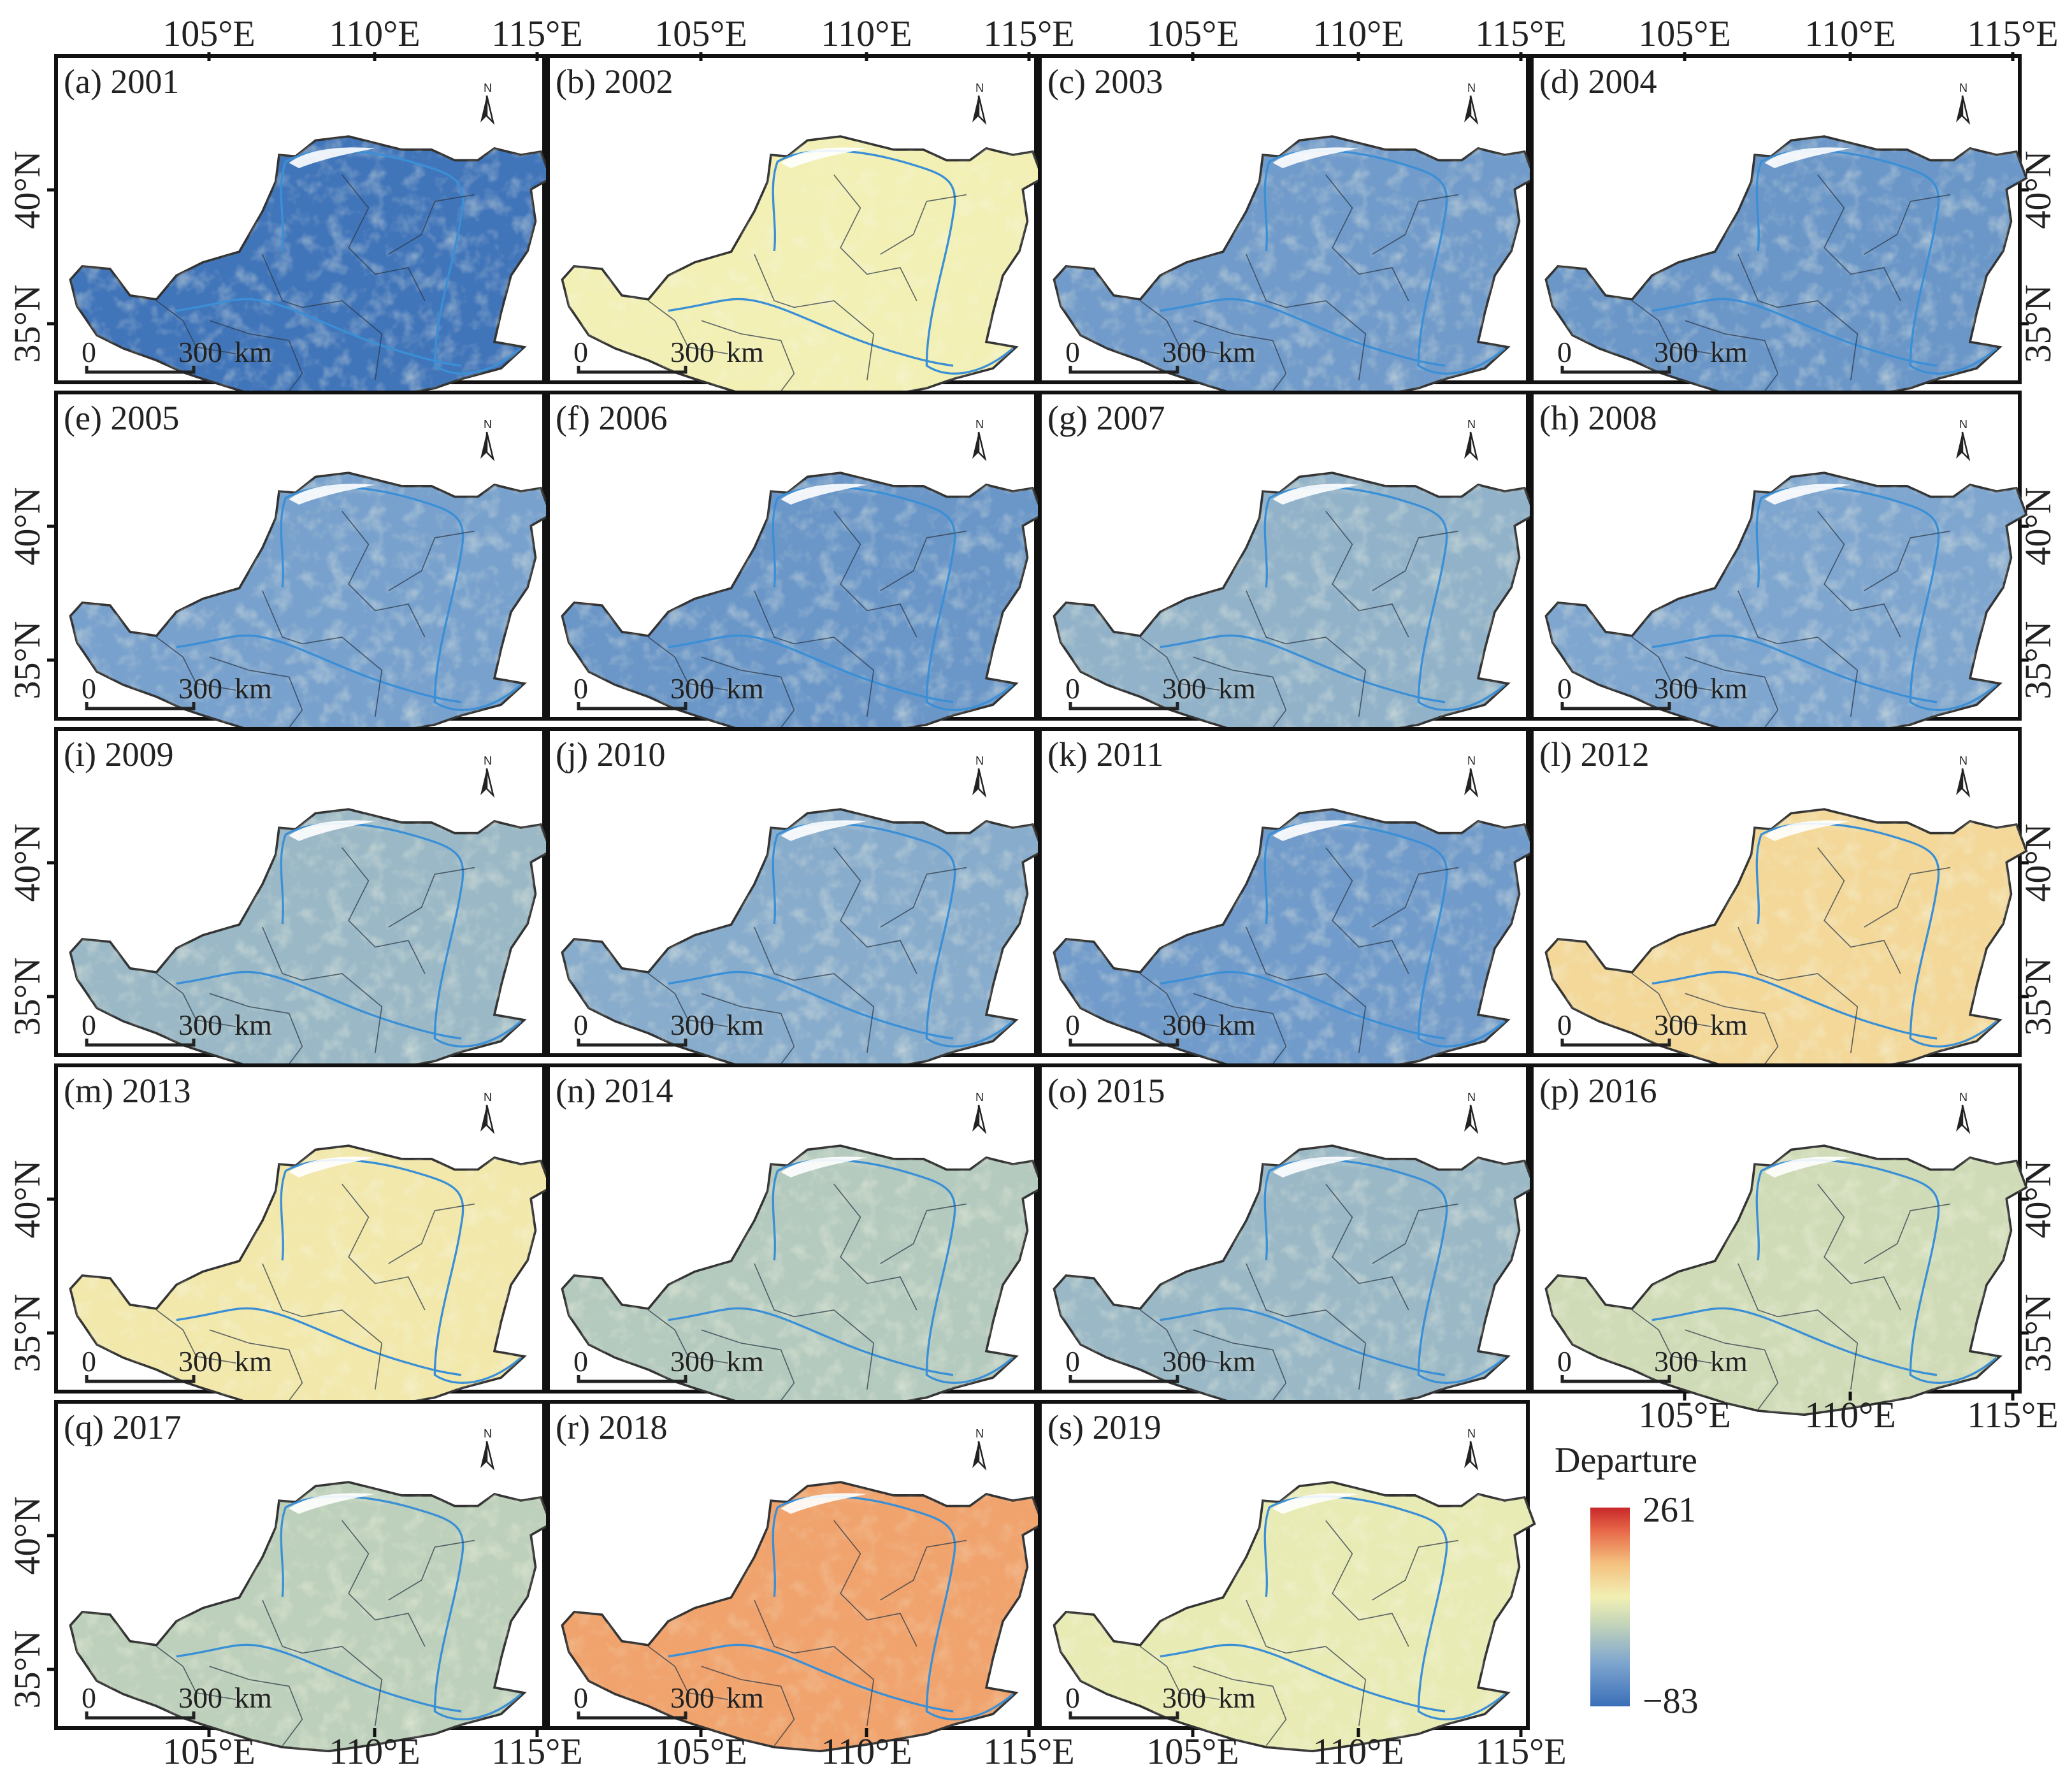 The width and height of the screenshot is (2072, 1779). I want to click on map-panel: N 0 300 km (p) 2016, so click(1779, 1239).